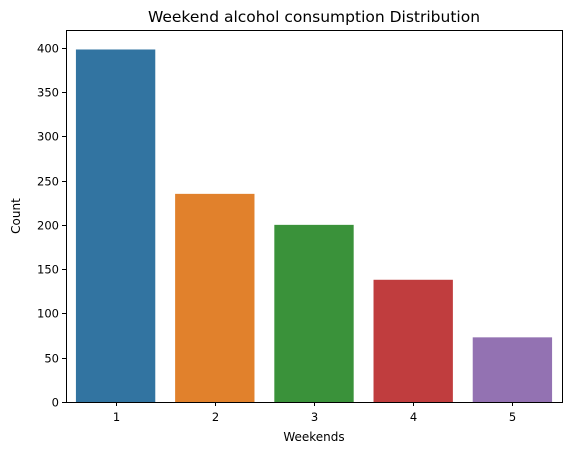 The height and width of the screenshot is (455, 571). I want to click on y-axis-label: Count, so click(16, 216).